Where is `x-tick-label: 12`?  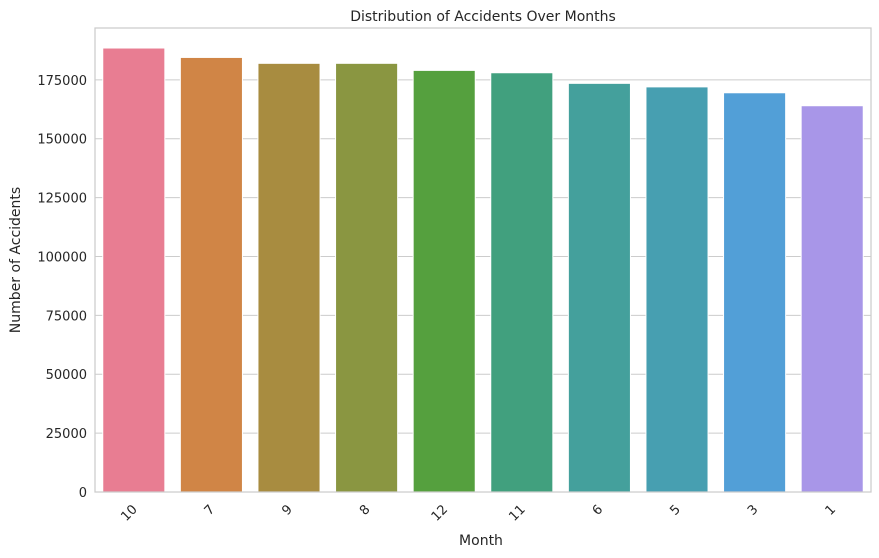 x-tick-label: 12 is located at coordinates (440, 513).